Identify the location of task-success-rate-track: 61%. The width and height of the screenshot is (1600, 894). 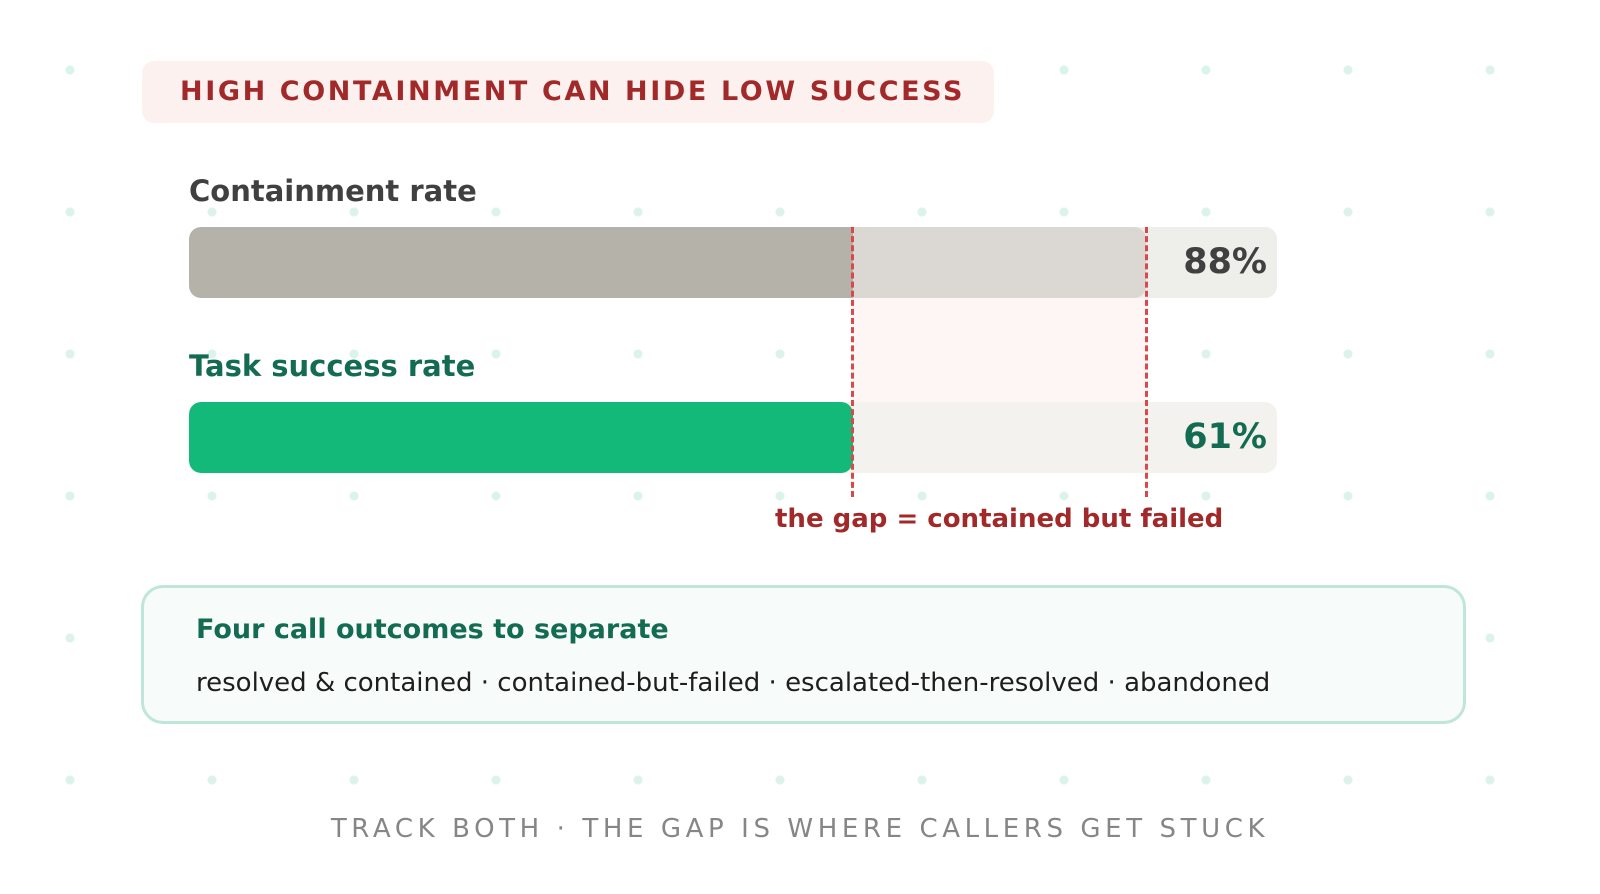
(733, 437).